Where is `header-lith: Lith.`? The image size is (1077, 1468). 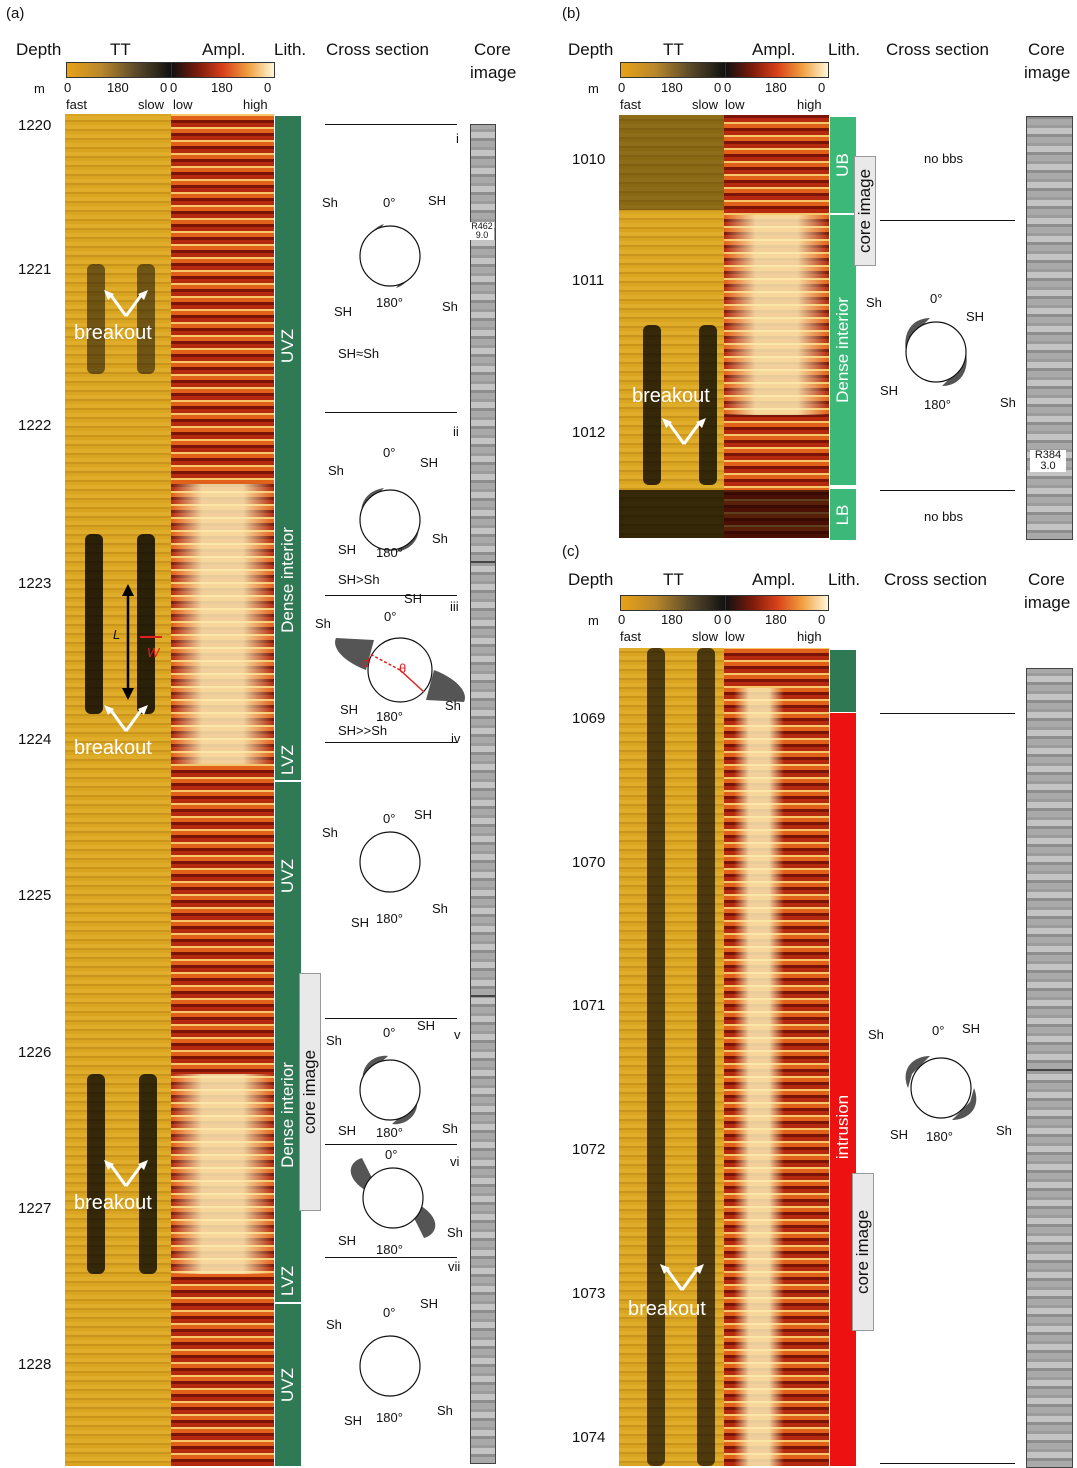
header-lith: Lith. is located at coordinates (844, 579).